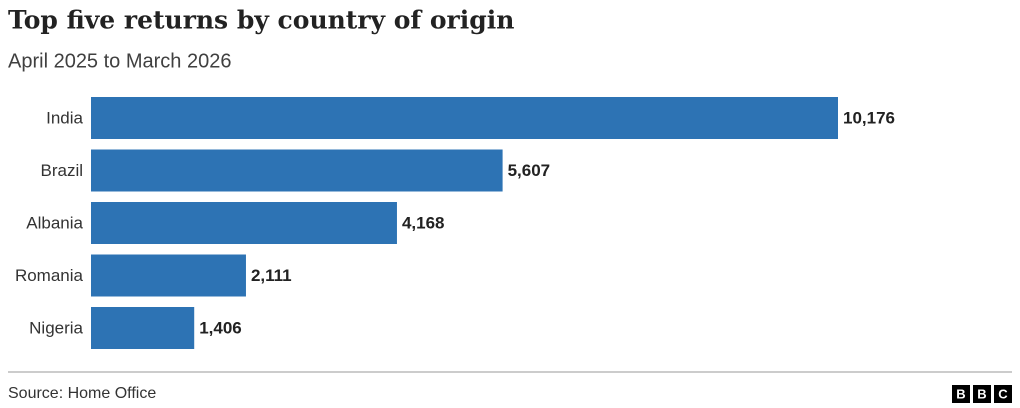 This screenshot has width=1020, height=408. Describe the element at coordinates (49, 275) in the screenshot. I see `y-tick-label: Romania` at that location.